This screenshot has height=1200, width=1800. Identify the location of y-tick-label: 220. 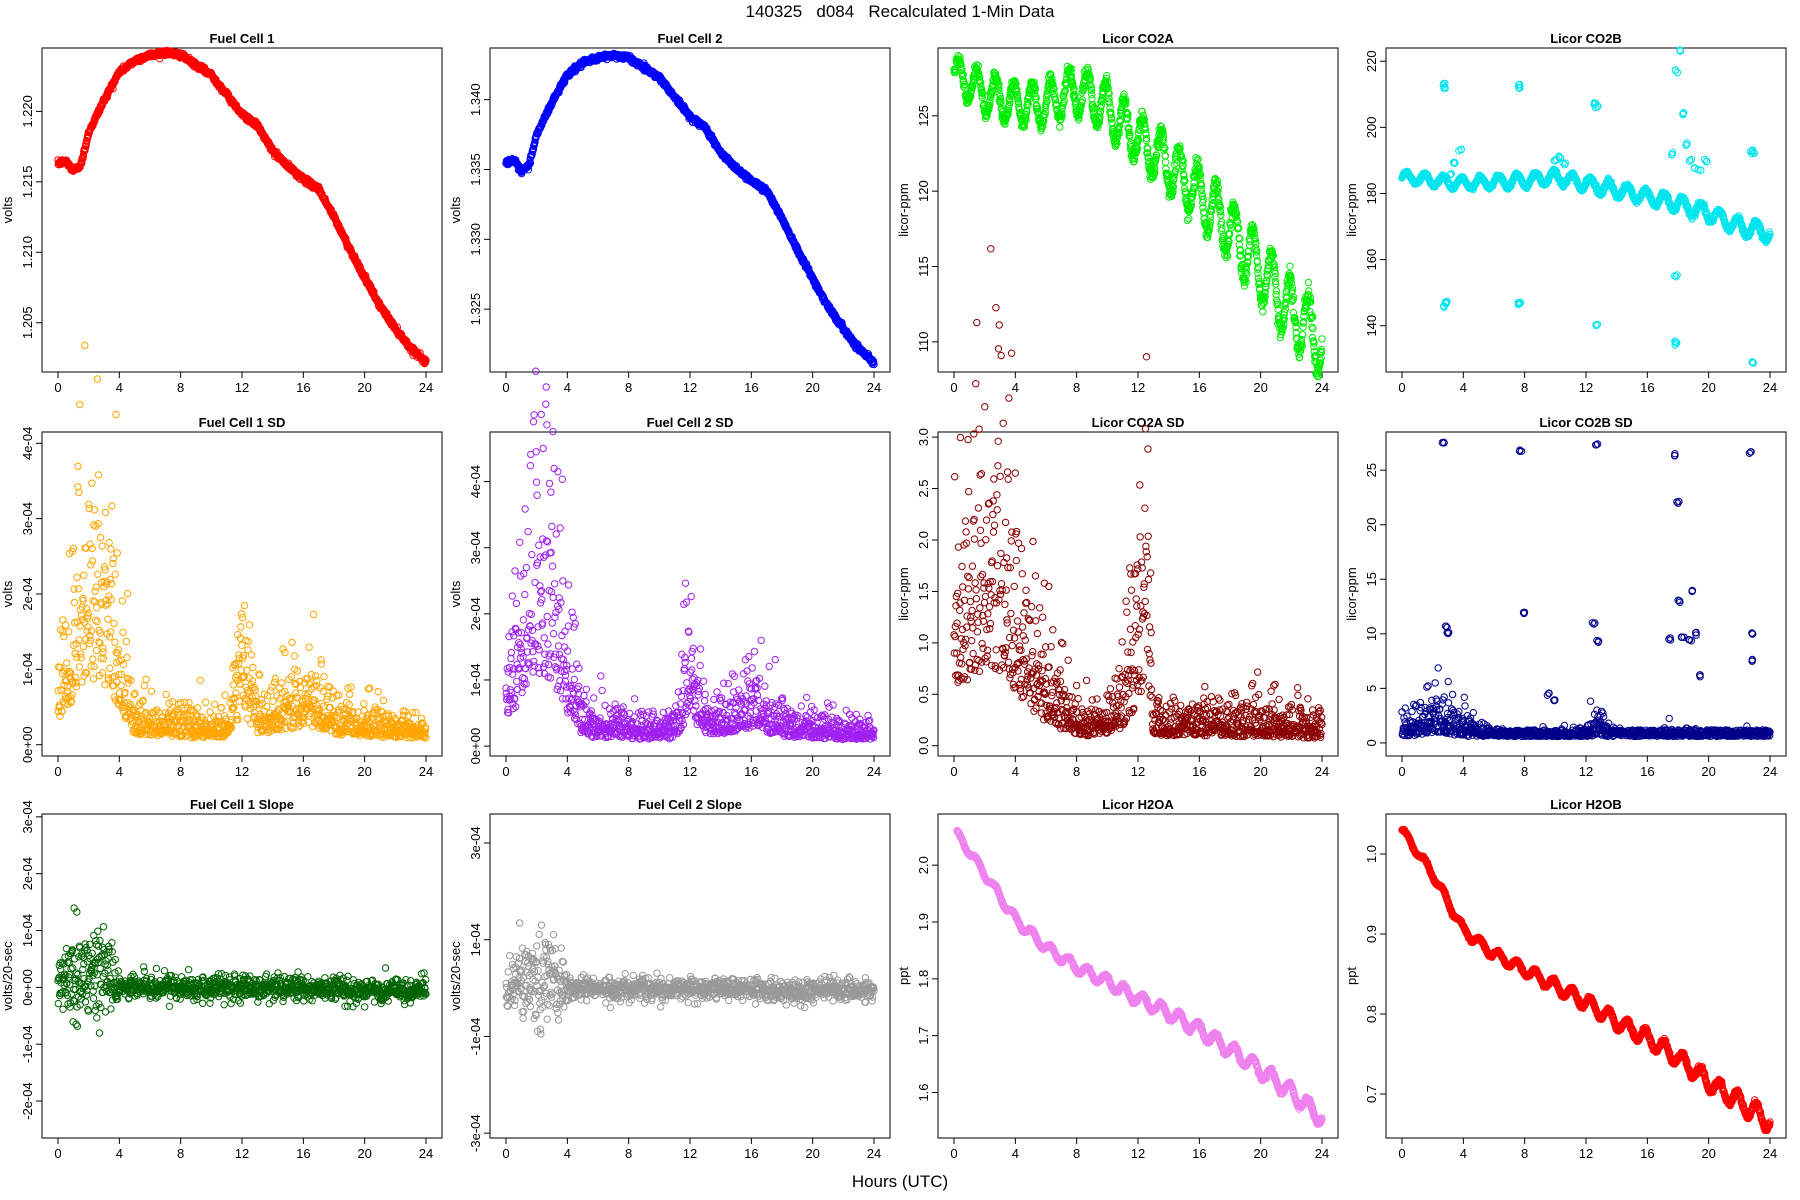
(1371, 61).